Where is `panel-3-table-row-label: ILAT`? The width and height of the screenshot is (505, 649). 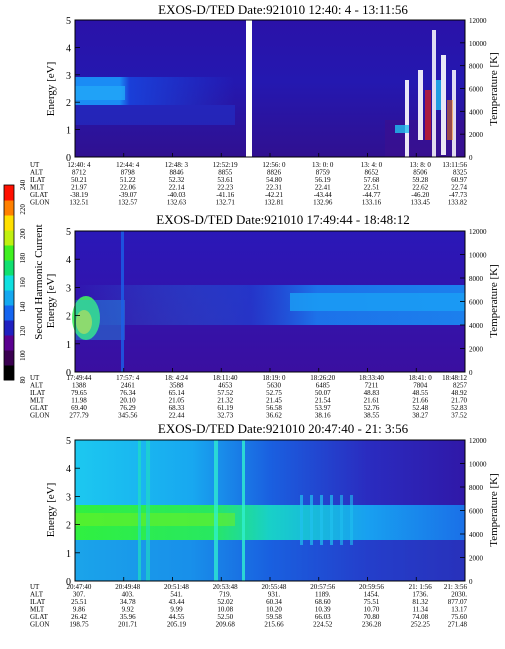
panel-3-table-row-label: ILAT is located at coordinates (38, 602).